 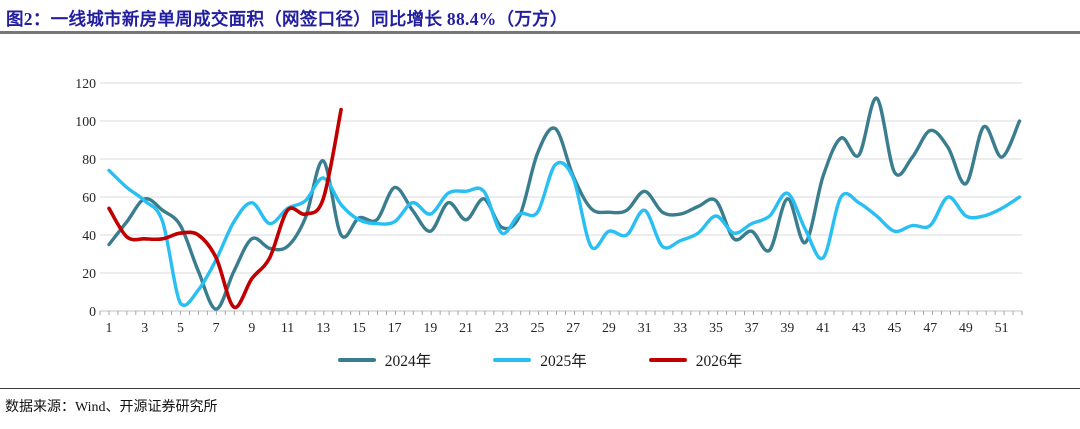 What do you see at coordinates (823, 327) in the screenshot?
I see `svg-text: 41` at bounding box center [823, 327].